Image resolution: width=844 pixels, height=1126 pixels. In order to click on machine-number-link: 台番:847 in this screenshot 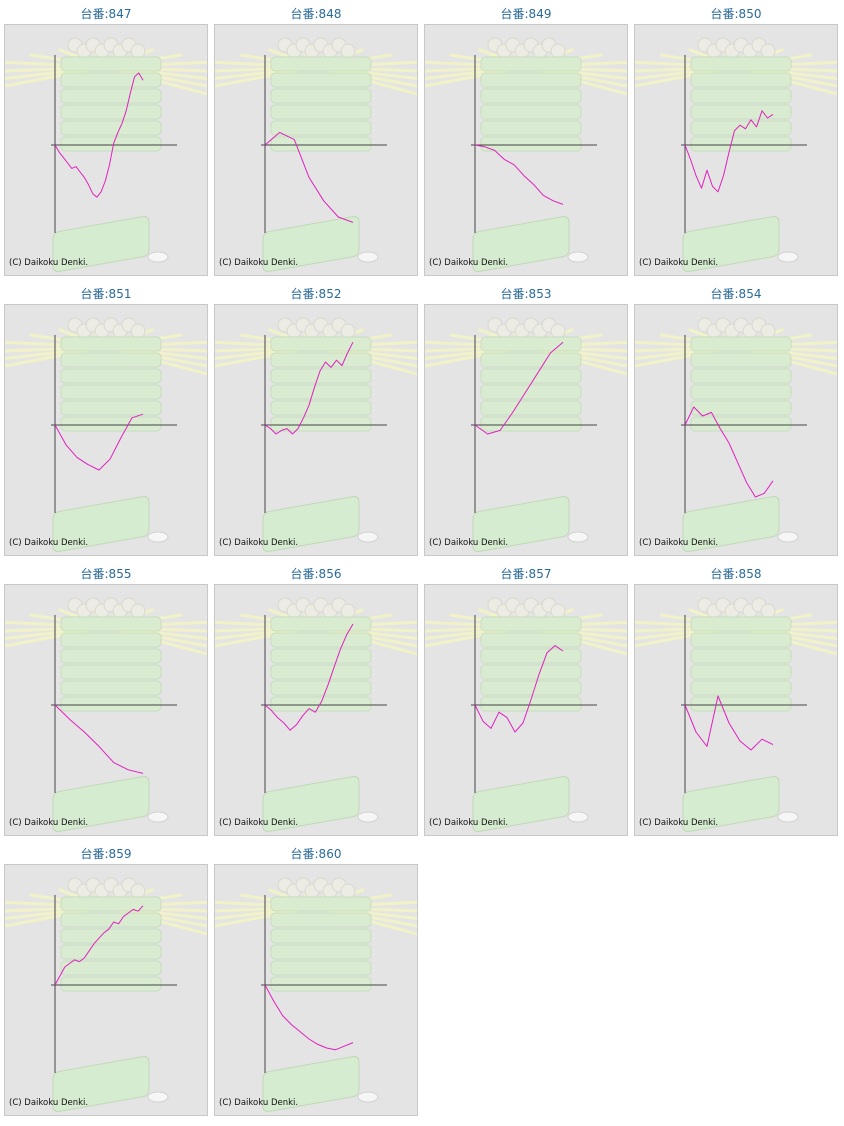, I will do `click(106, 14)`.